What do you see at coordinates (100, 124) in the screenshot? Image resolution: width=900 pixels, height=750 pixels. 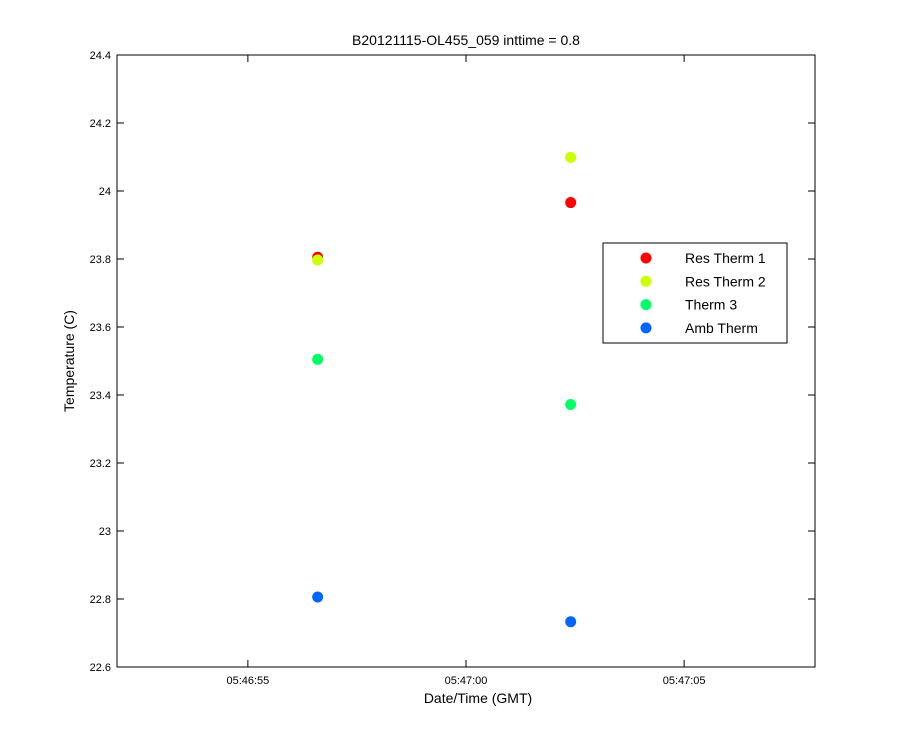 I see `y-tick-label: 24.2` at bounding box center [100, 124].